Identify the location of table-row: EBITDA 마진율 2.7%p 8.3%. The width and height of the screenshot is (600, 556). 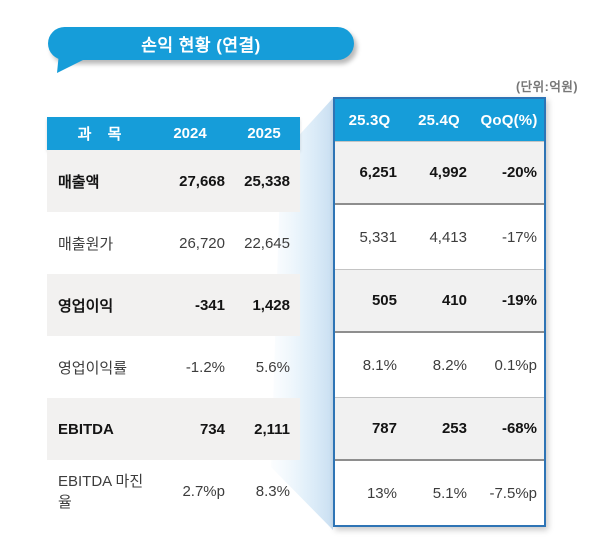
(173, 491).